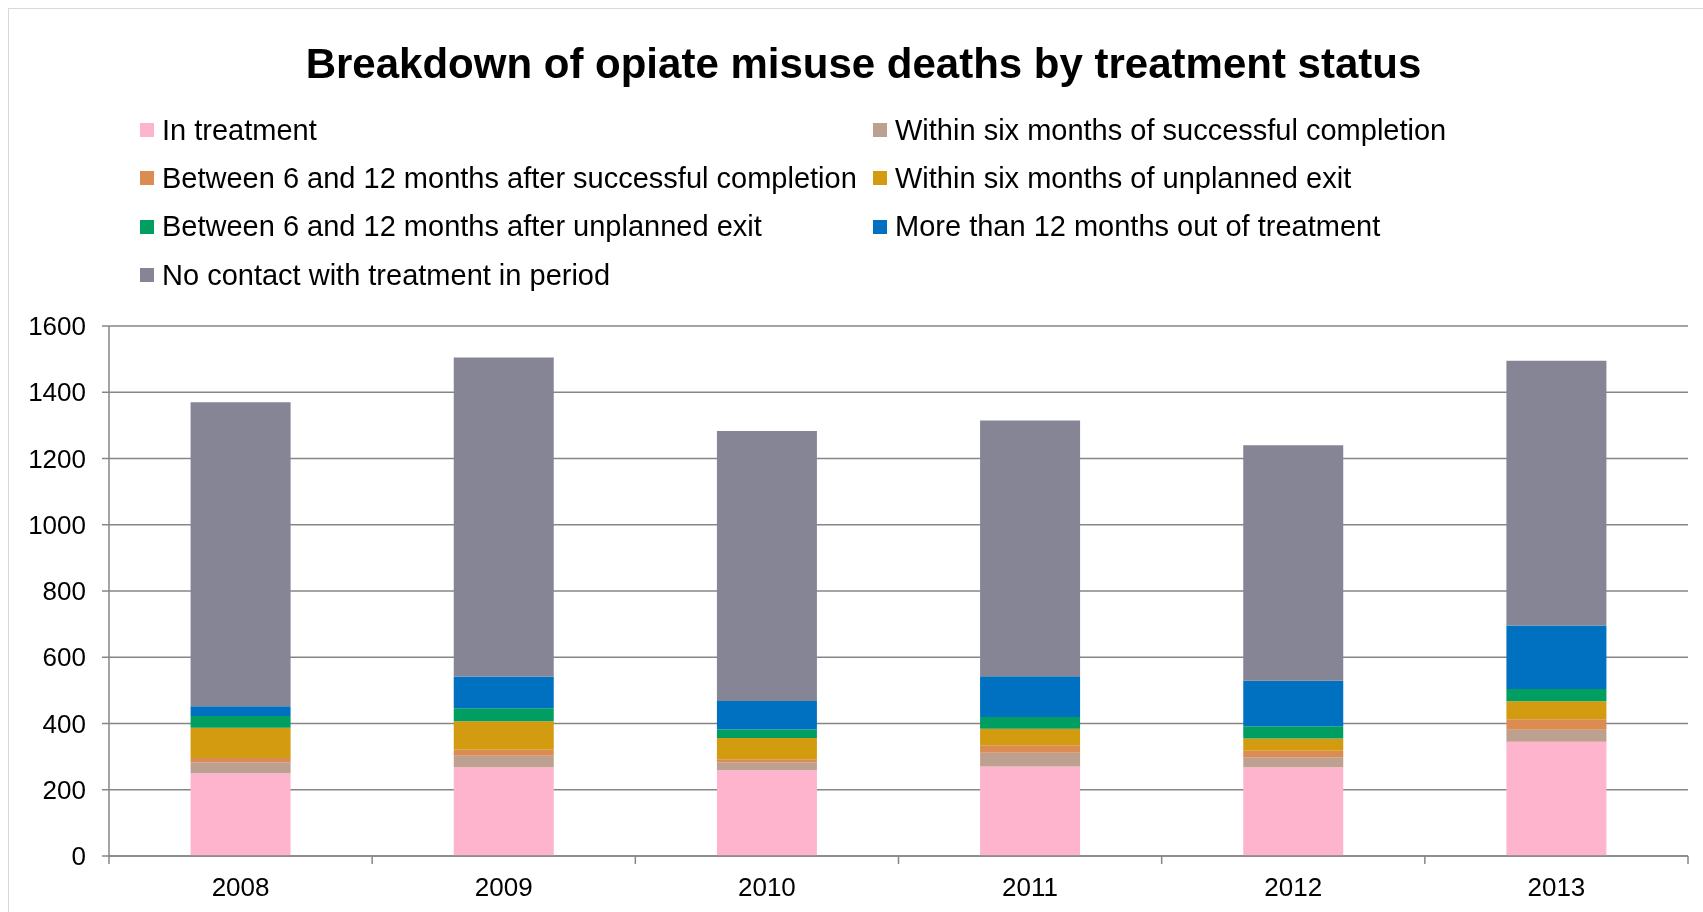  I want to click on y-tick-label: 1400, so click(57, 392).